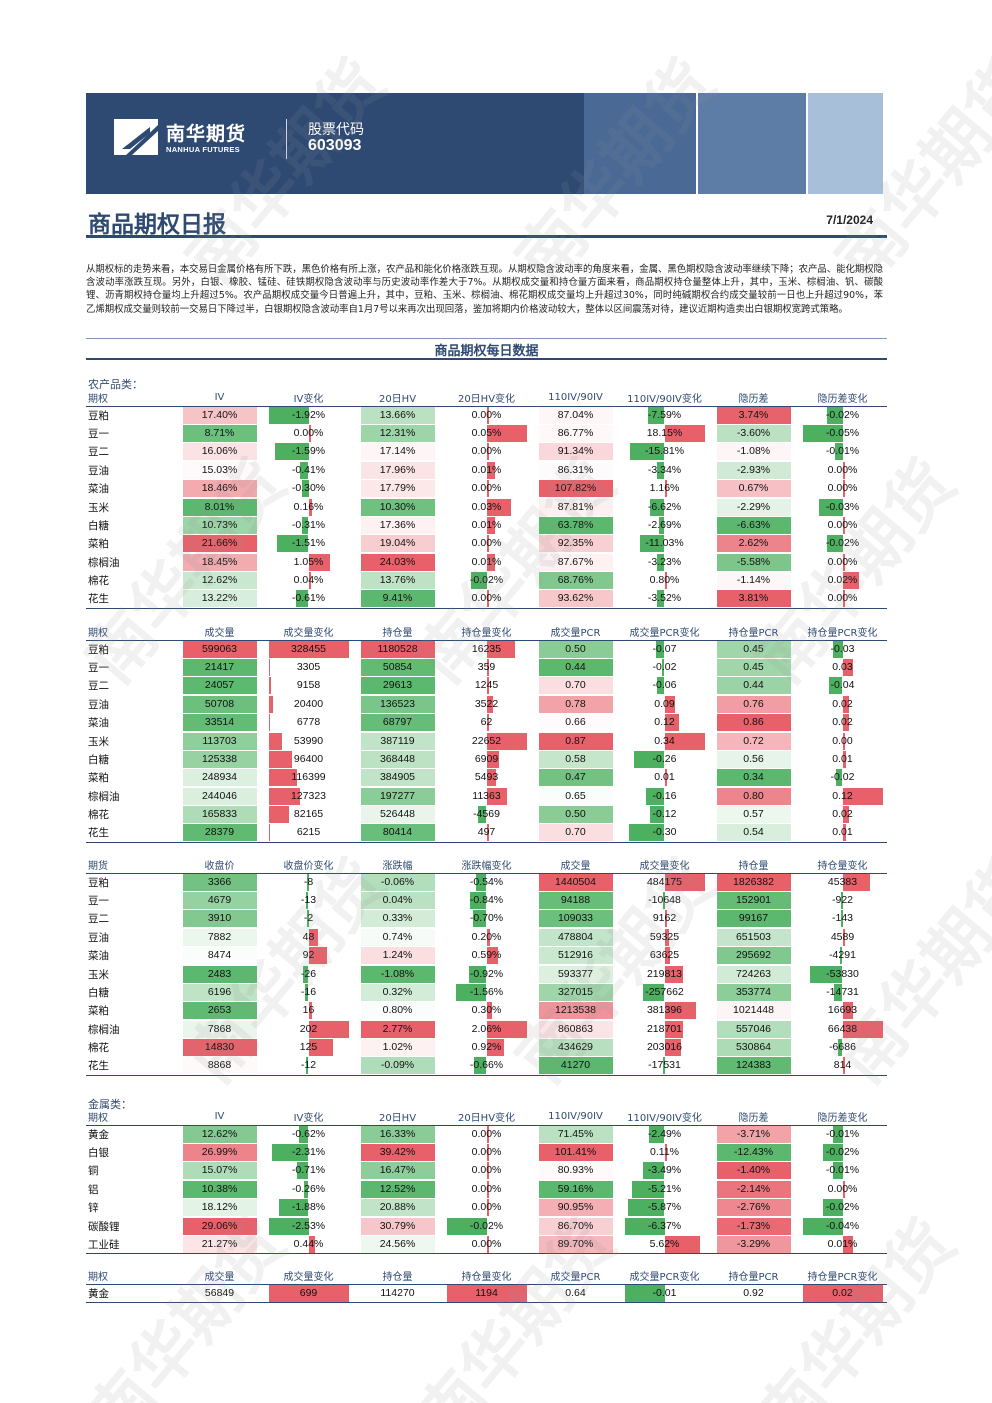 The image size is (992, 1403). I want to click on bar-cell: 18.15%, so click(664, 433).